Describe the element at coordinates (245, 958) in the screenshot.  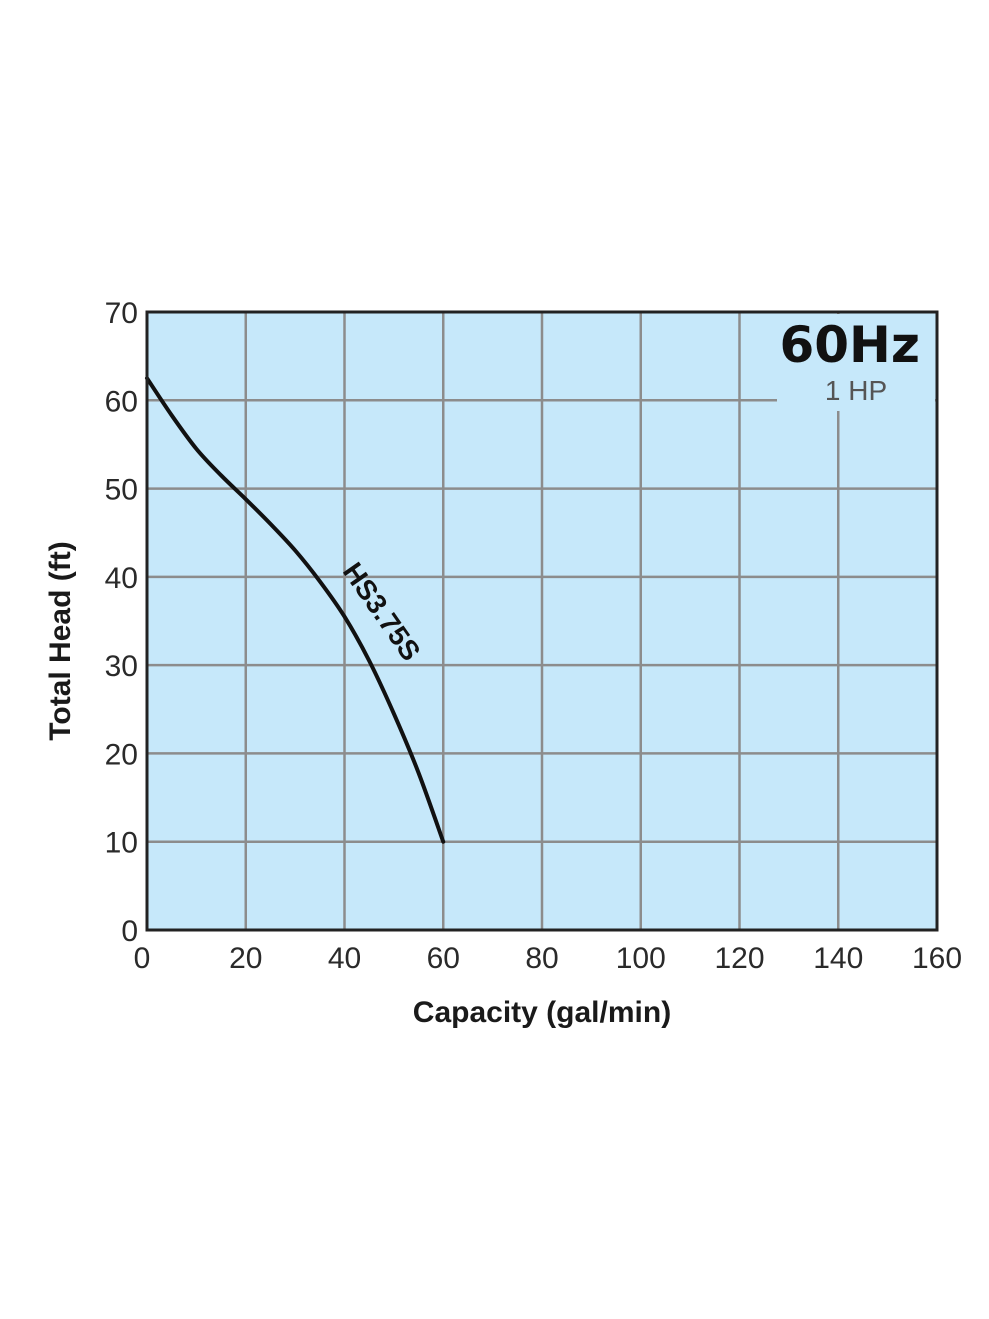
I see `x-tick-label-20: 20` at that location.